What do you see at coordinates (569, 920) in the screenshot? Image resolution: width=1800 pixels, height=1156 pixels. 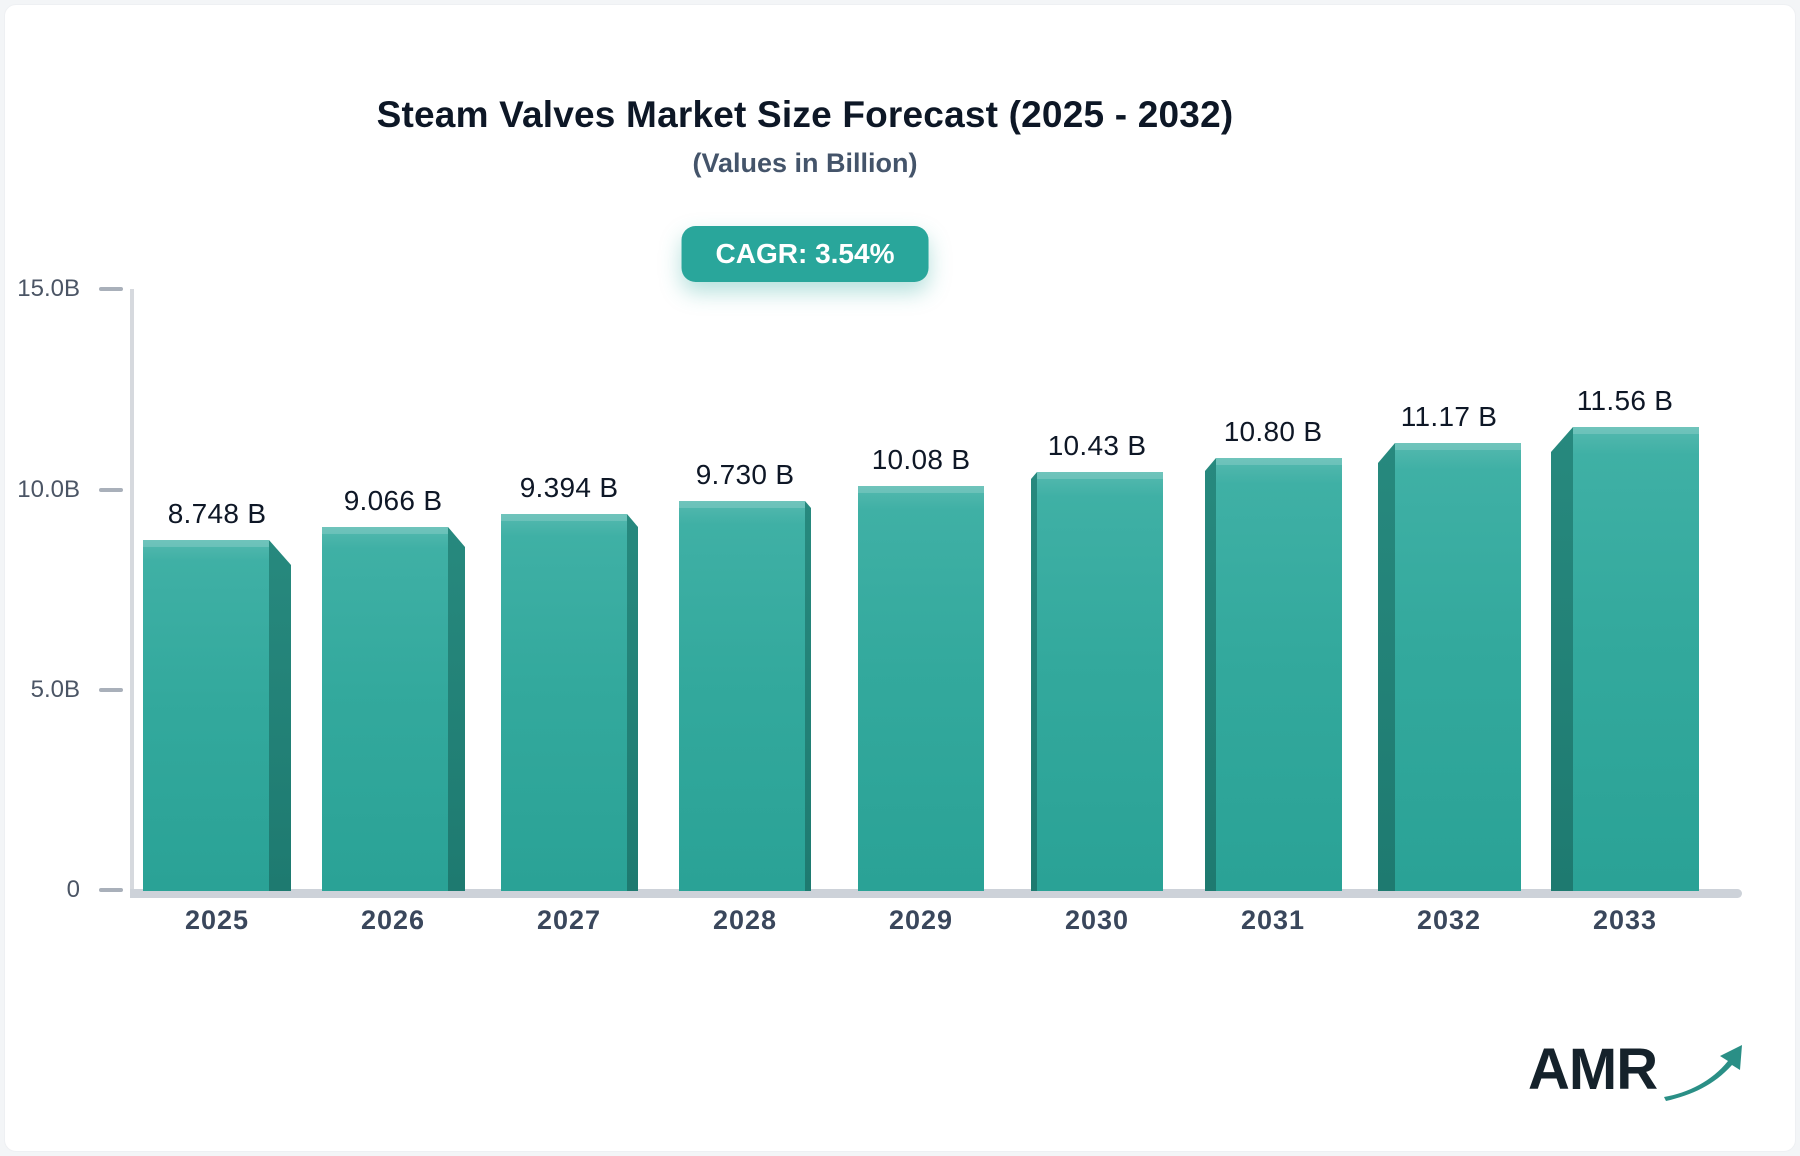 I see `x-axis-label: 2027` at bounding box center [569, 920].